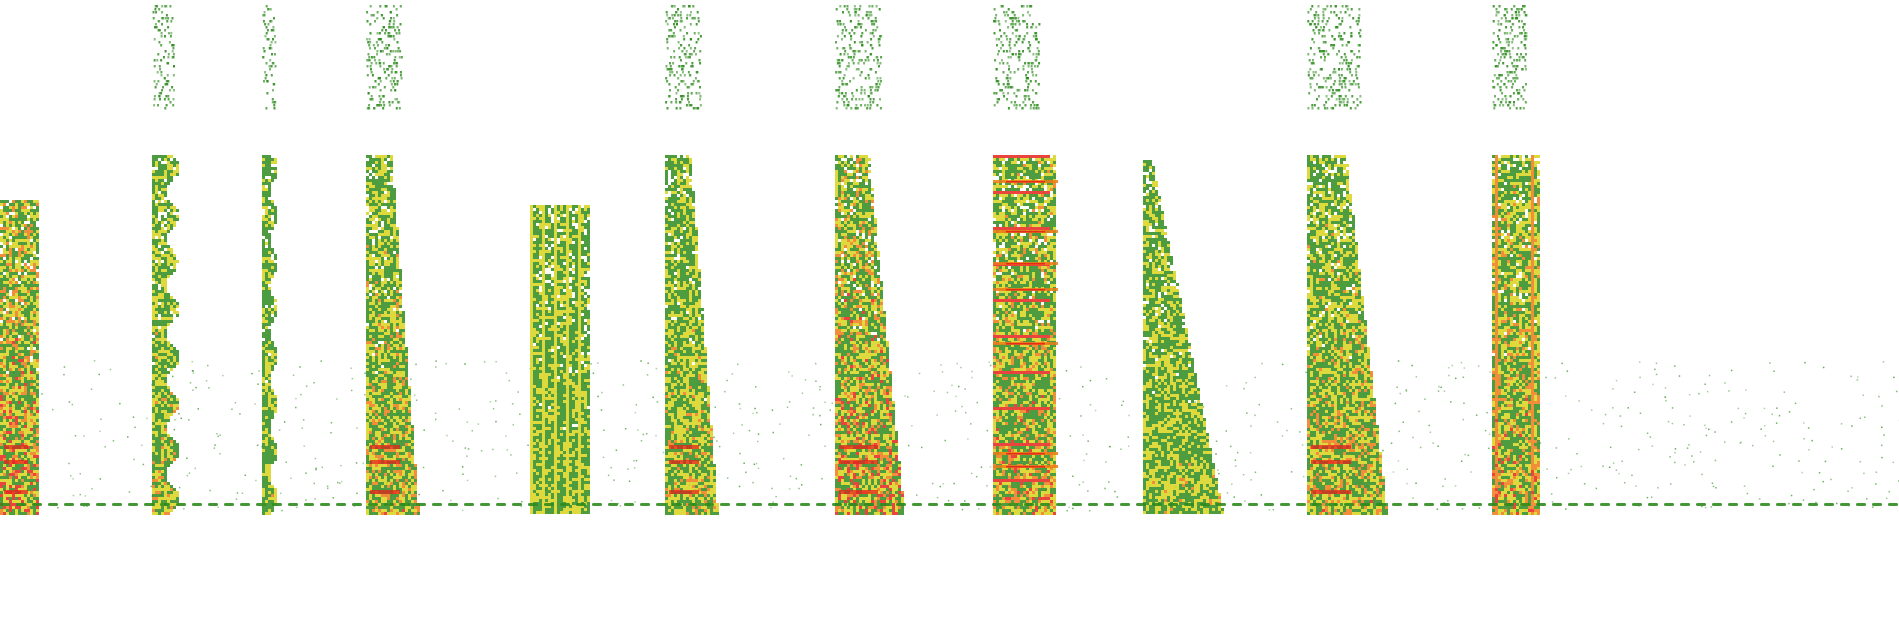 This screenshot has width=1899, height=625. Describe the element at coordinates (949, 504) in the screenshot. I see `baseline-hum` at that location.